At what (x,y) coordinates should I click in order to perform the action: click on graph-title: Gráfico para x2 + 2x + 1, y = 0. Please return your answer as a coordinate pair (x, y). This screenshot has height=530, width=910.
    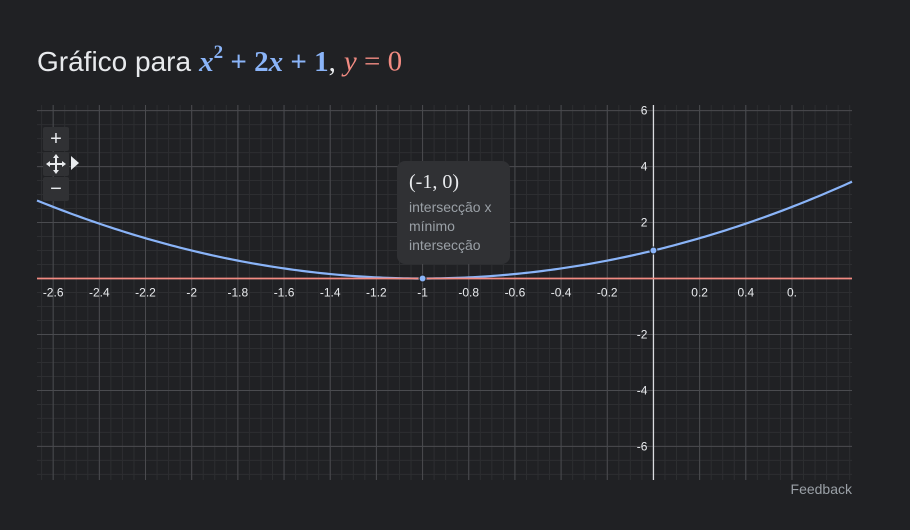
    Looking at the image, I should click on (220, 65).